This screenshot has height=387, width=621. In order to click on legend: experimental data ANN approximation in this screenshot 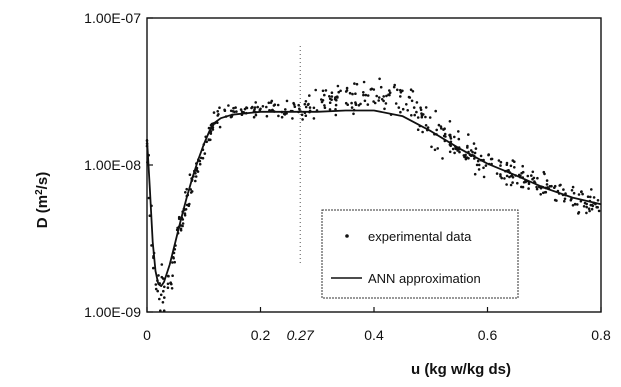, I will do `click(420, 254)`.